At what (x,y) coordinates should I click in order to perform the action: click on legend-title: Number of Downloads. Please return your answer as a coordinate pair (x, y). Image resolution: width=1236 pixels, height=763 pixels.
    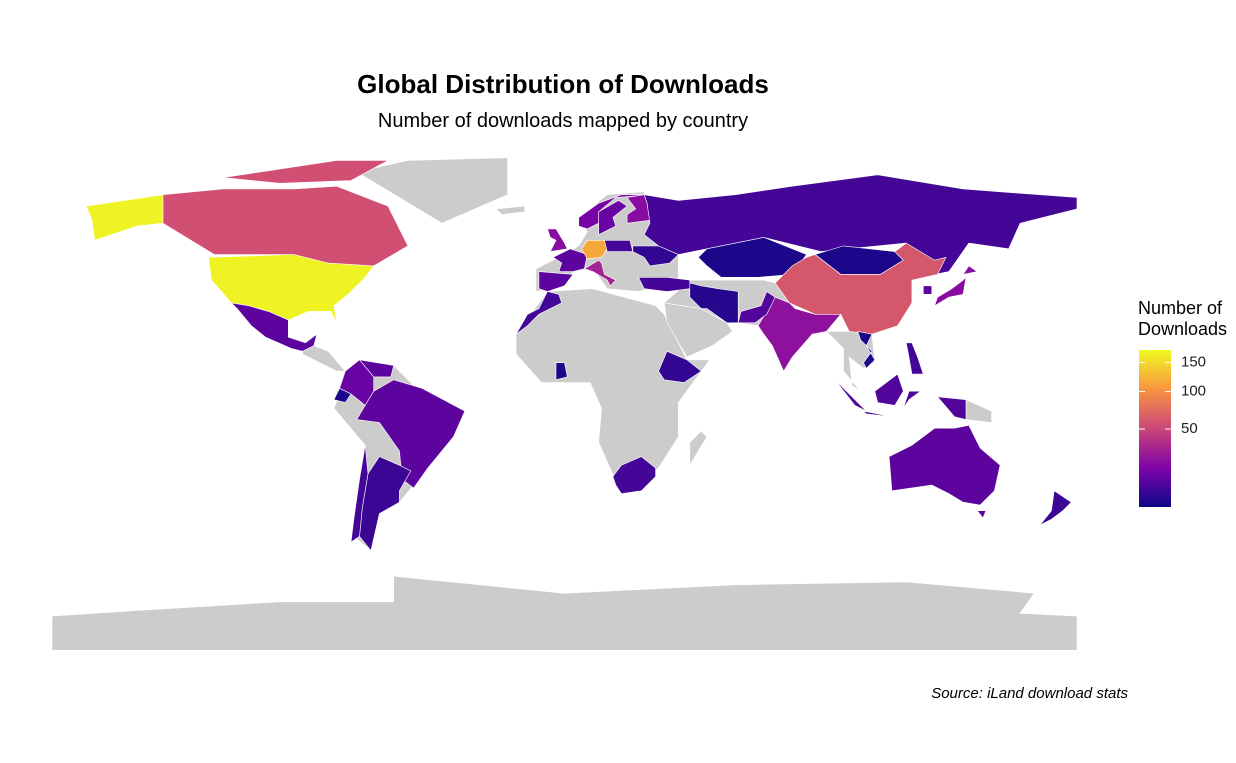
    Looking at the image, I should click on (1183, 318).